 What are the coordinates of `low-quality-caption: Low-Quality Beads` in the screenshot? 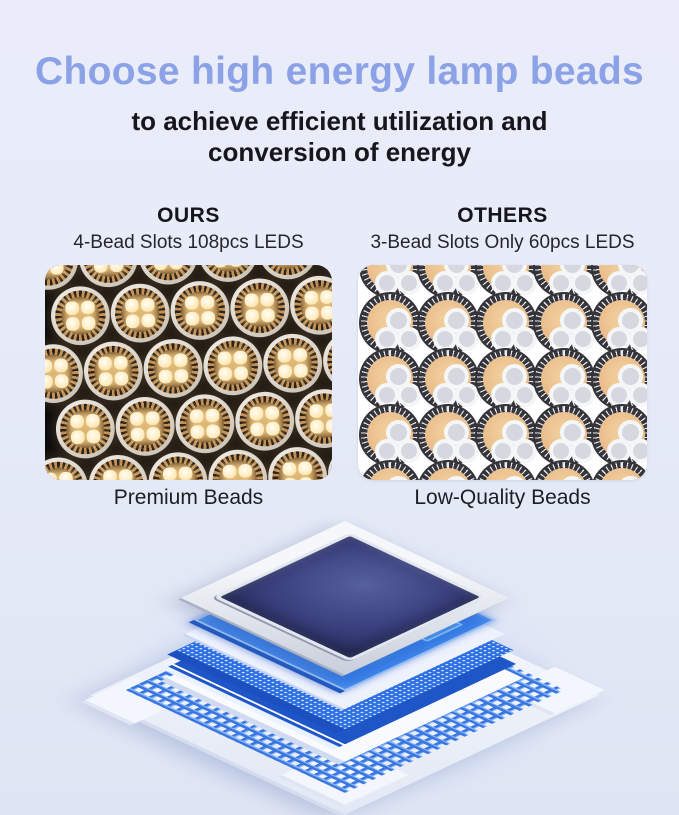 It's located at (502, 497).